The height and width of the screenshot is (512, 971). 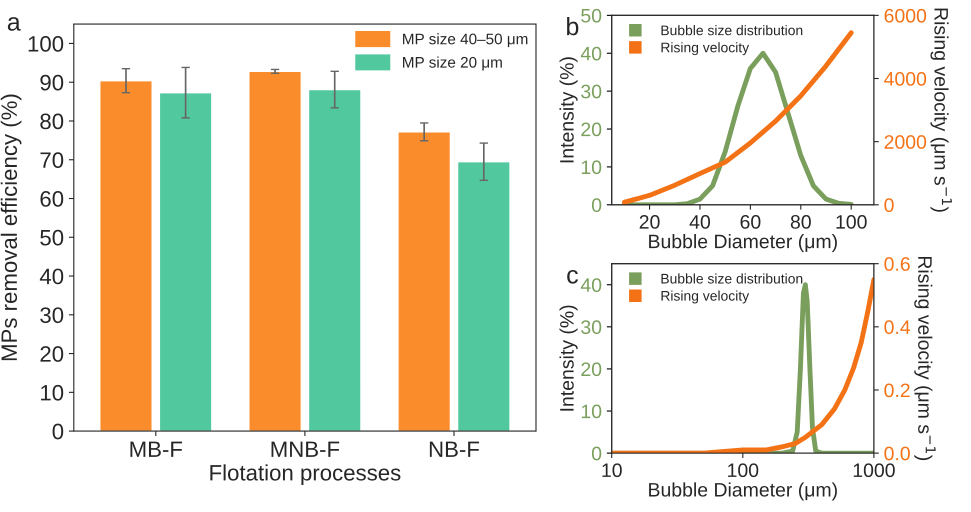 What do you see at coordinates (52, 160) in the screenshot?
I see `y-tick-label: 70` at bounding box center [52, 160].